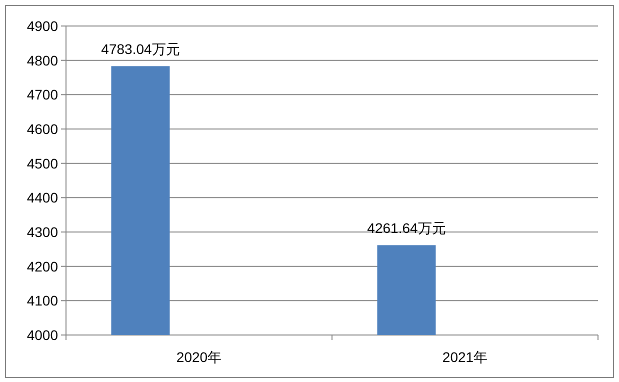 The height and width of the screenshot is (382, 619). What do you see at coordinates (406, 228) in the screenshot?
I see `data-label: 4261.64万元` at bounding box center [406, 228].